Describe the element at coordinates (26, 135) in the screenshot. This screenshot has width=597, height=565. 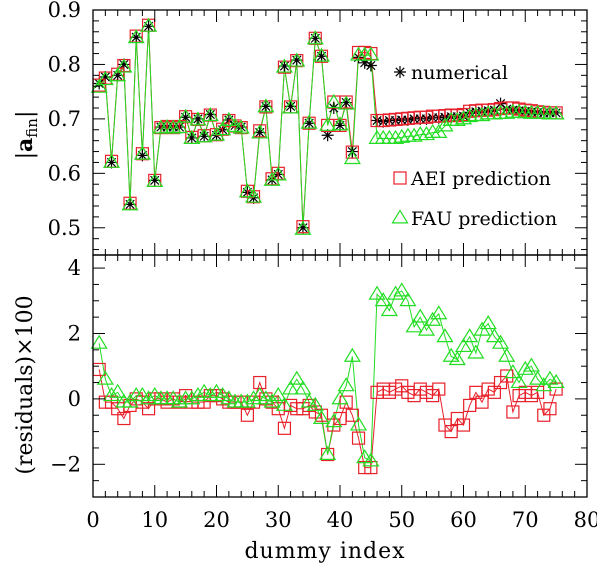
I see `top-y-axis-label: |afin|` at that location.